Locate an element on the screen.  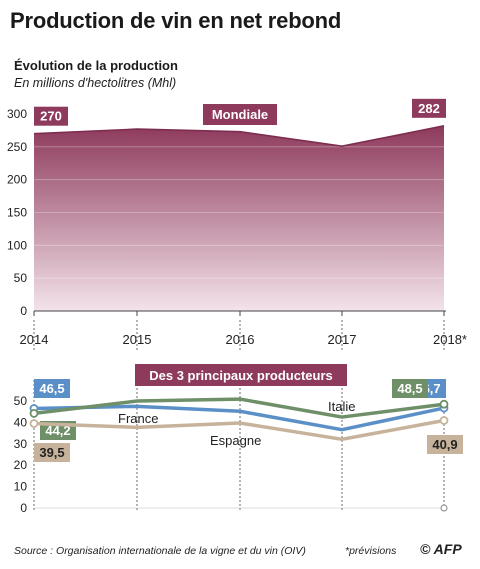
series-name-label: Italie is located at coordinates (341, 406).